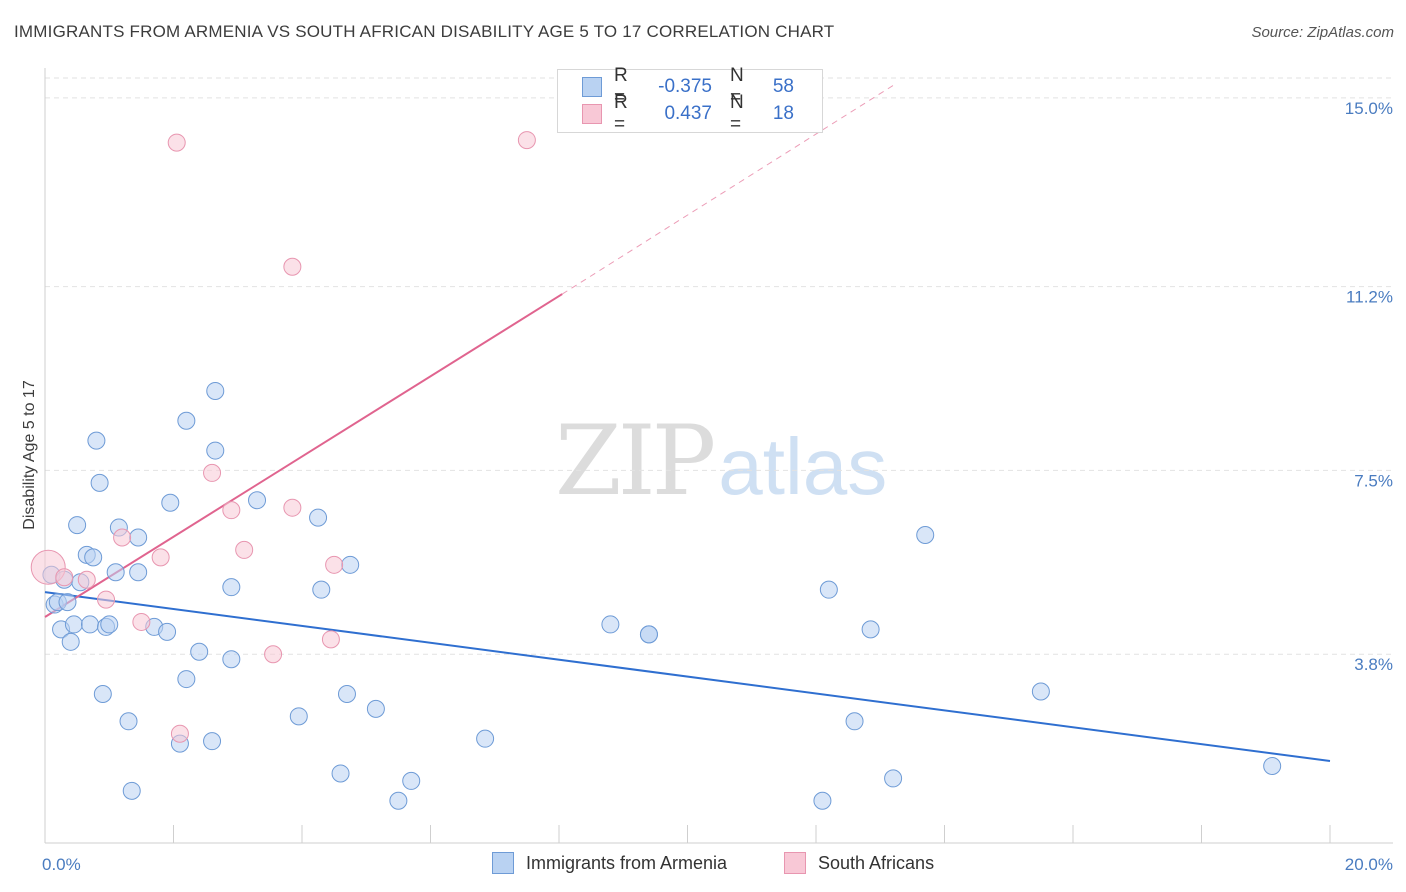  I want to click on y-tick-label: 3.8%, so click(1373, 664).